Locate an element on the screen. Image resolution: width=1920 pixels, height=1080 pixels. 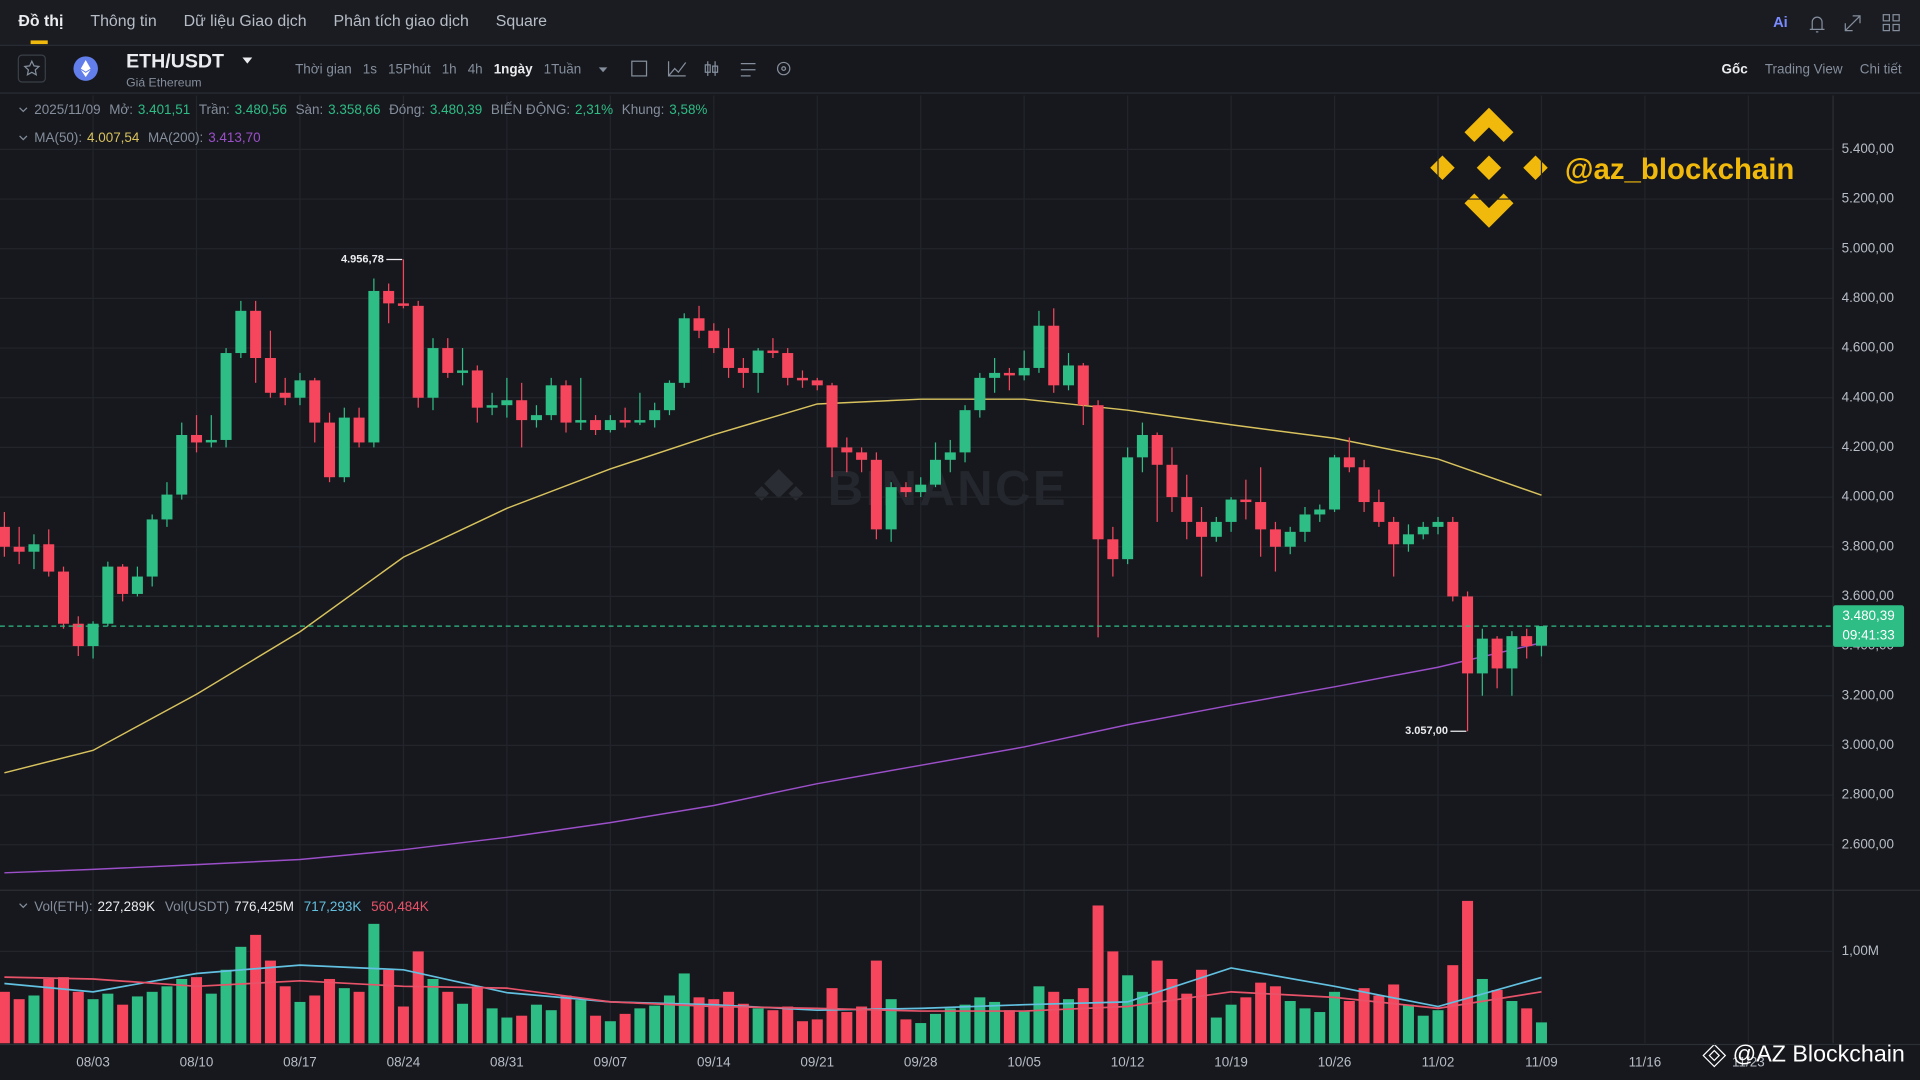
interval-option: Thời gian is located at coordinates (323, 68).